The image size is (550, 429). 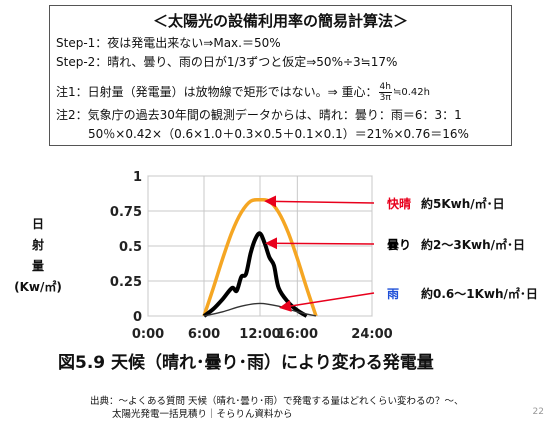 What do you see at coordinates (137, 177) in the screenshot?
I see `y-tick-label: 1` at bounding box center [137, 177].